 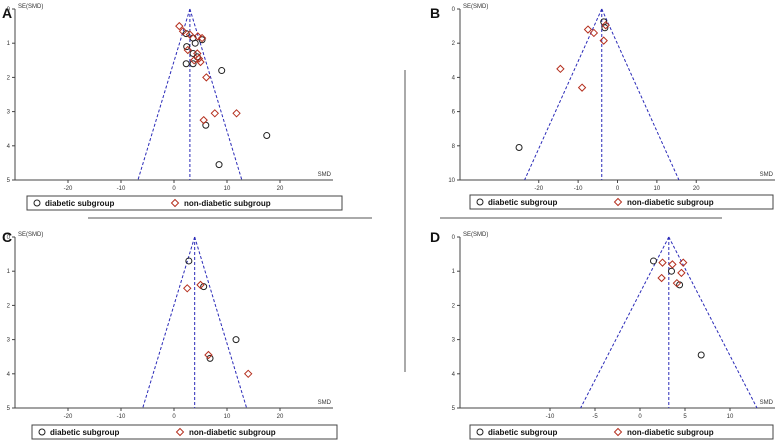 I want to click on legend-box, so click(x=184, y=432).